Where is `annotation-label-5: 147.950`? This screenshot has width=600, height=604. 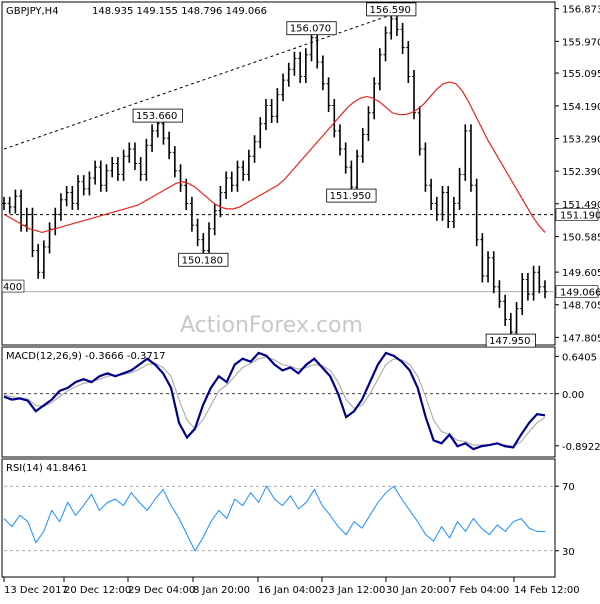
annotation-label-5: 147.950 is located at coordinates (509, 341).